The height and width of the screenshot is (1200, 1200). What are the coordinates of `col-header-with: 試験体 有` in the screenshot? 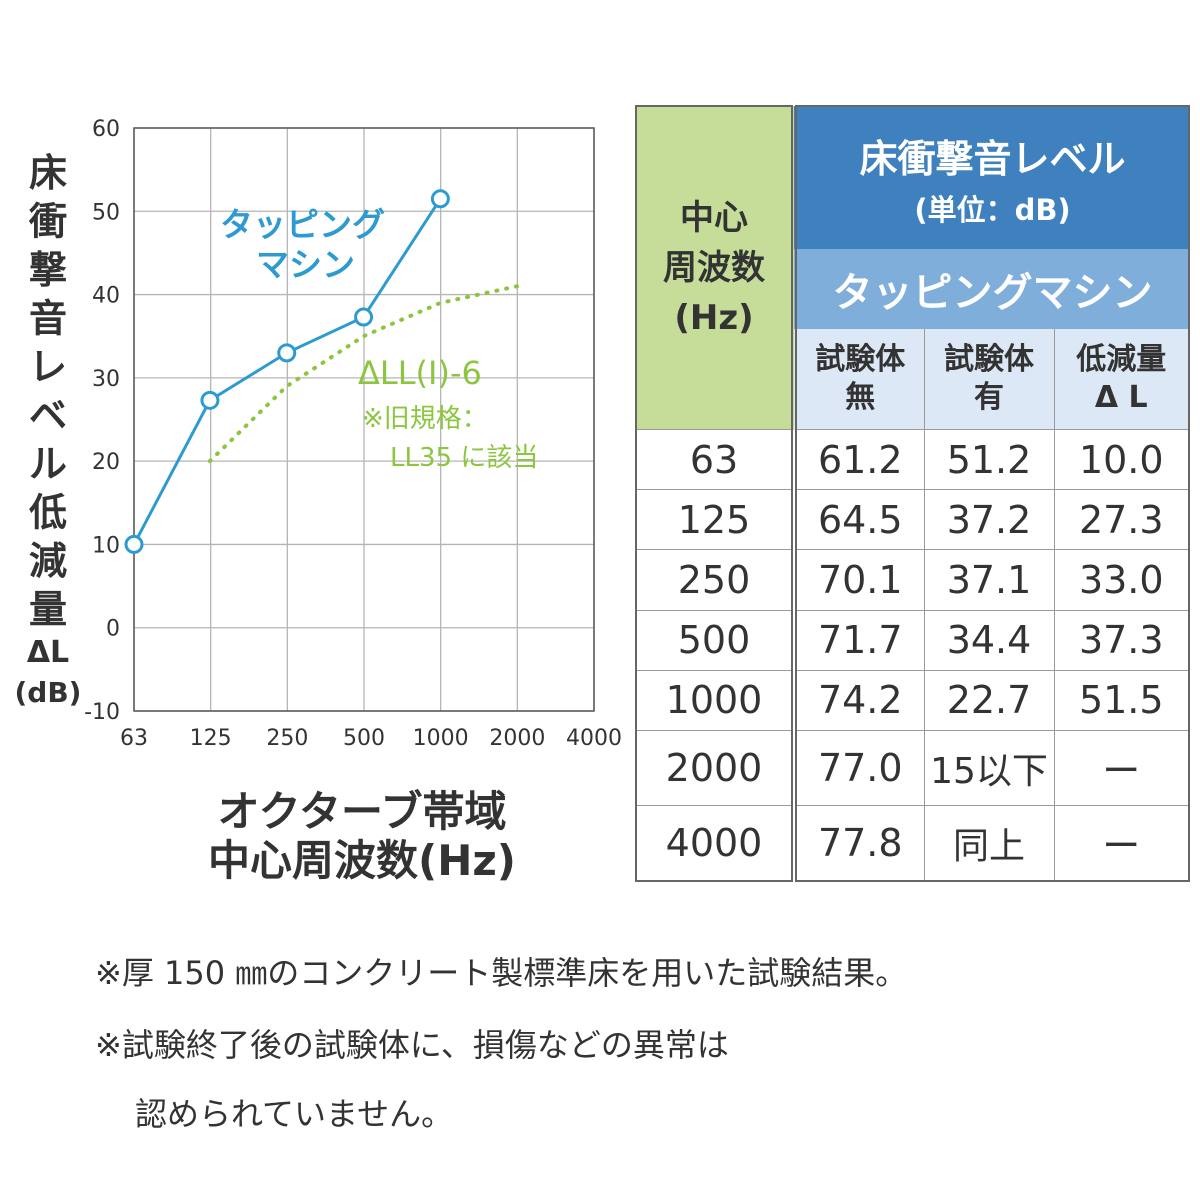 It's located at (988, 379).